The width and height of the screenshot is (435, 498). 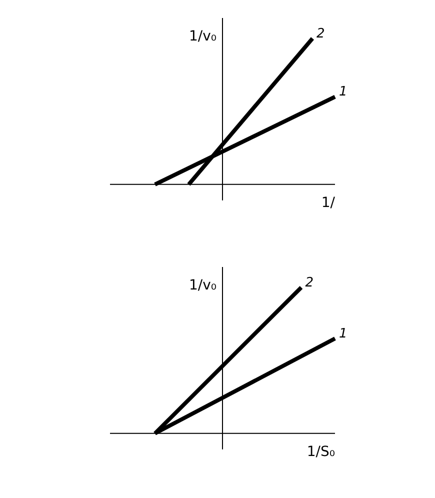 What do you see at coordinates (328, 203) in the screenshot?
I see `x-axis-title: 1/` at bounding box center [328, 203].